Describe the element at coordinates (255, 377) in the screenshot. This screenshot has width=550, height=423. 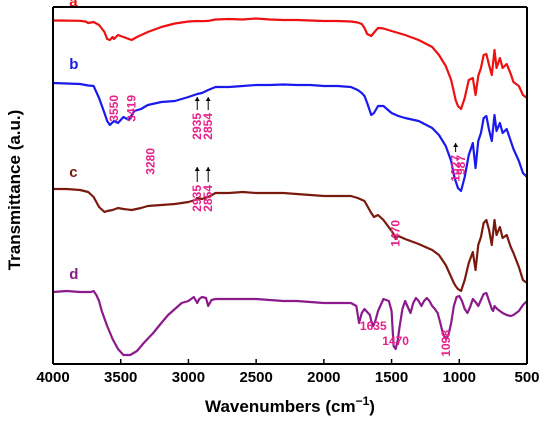
I see `x-tick-label: 2500` at that location.